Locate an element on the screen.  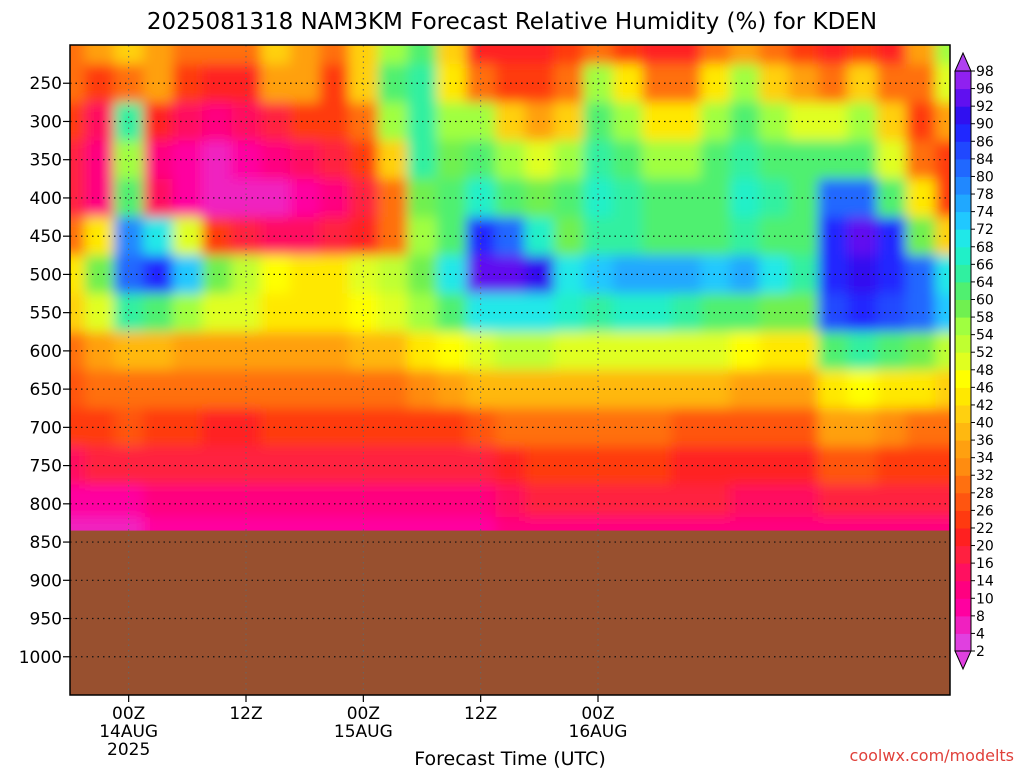
y-tick-label: 450 is located at coordinates (46, 237).